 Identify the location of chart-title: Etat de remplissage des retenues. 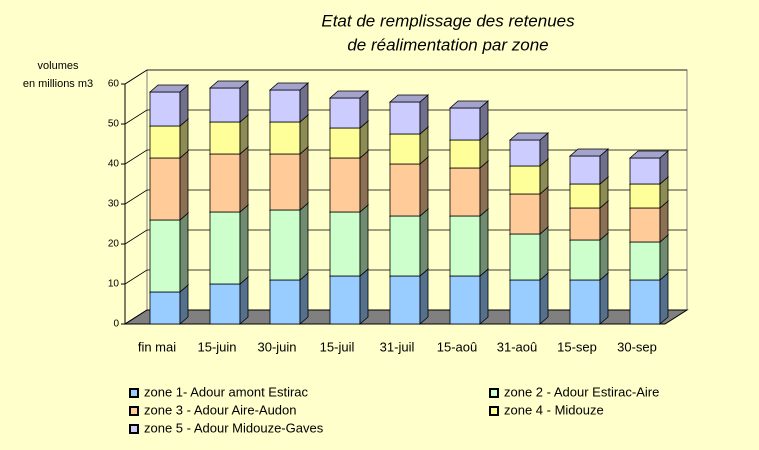
(448, 20).